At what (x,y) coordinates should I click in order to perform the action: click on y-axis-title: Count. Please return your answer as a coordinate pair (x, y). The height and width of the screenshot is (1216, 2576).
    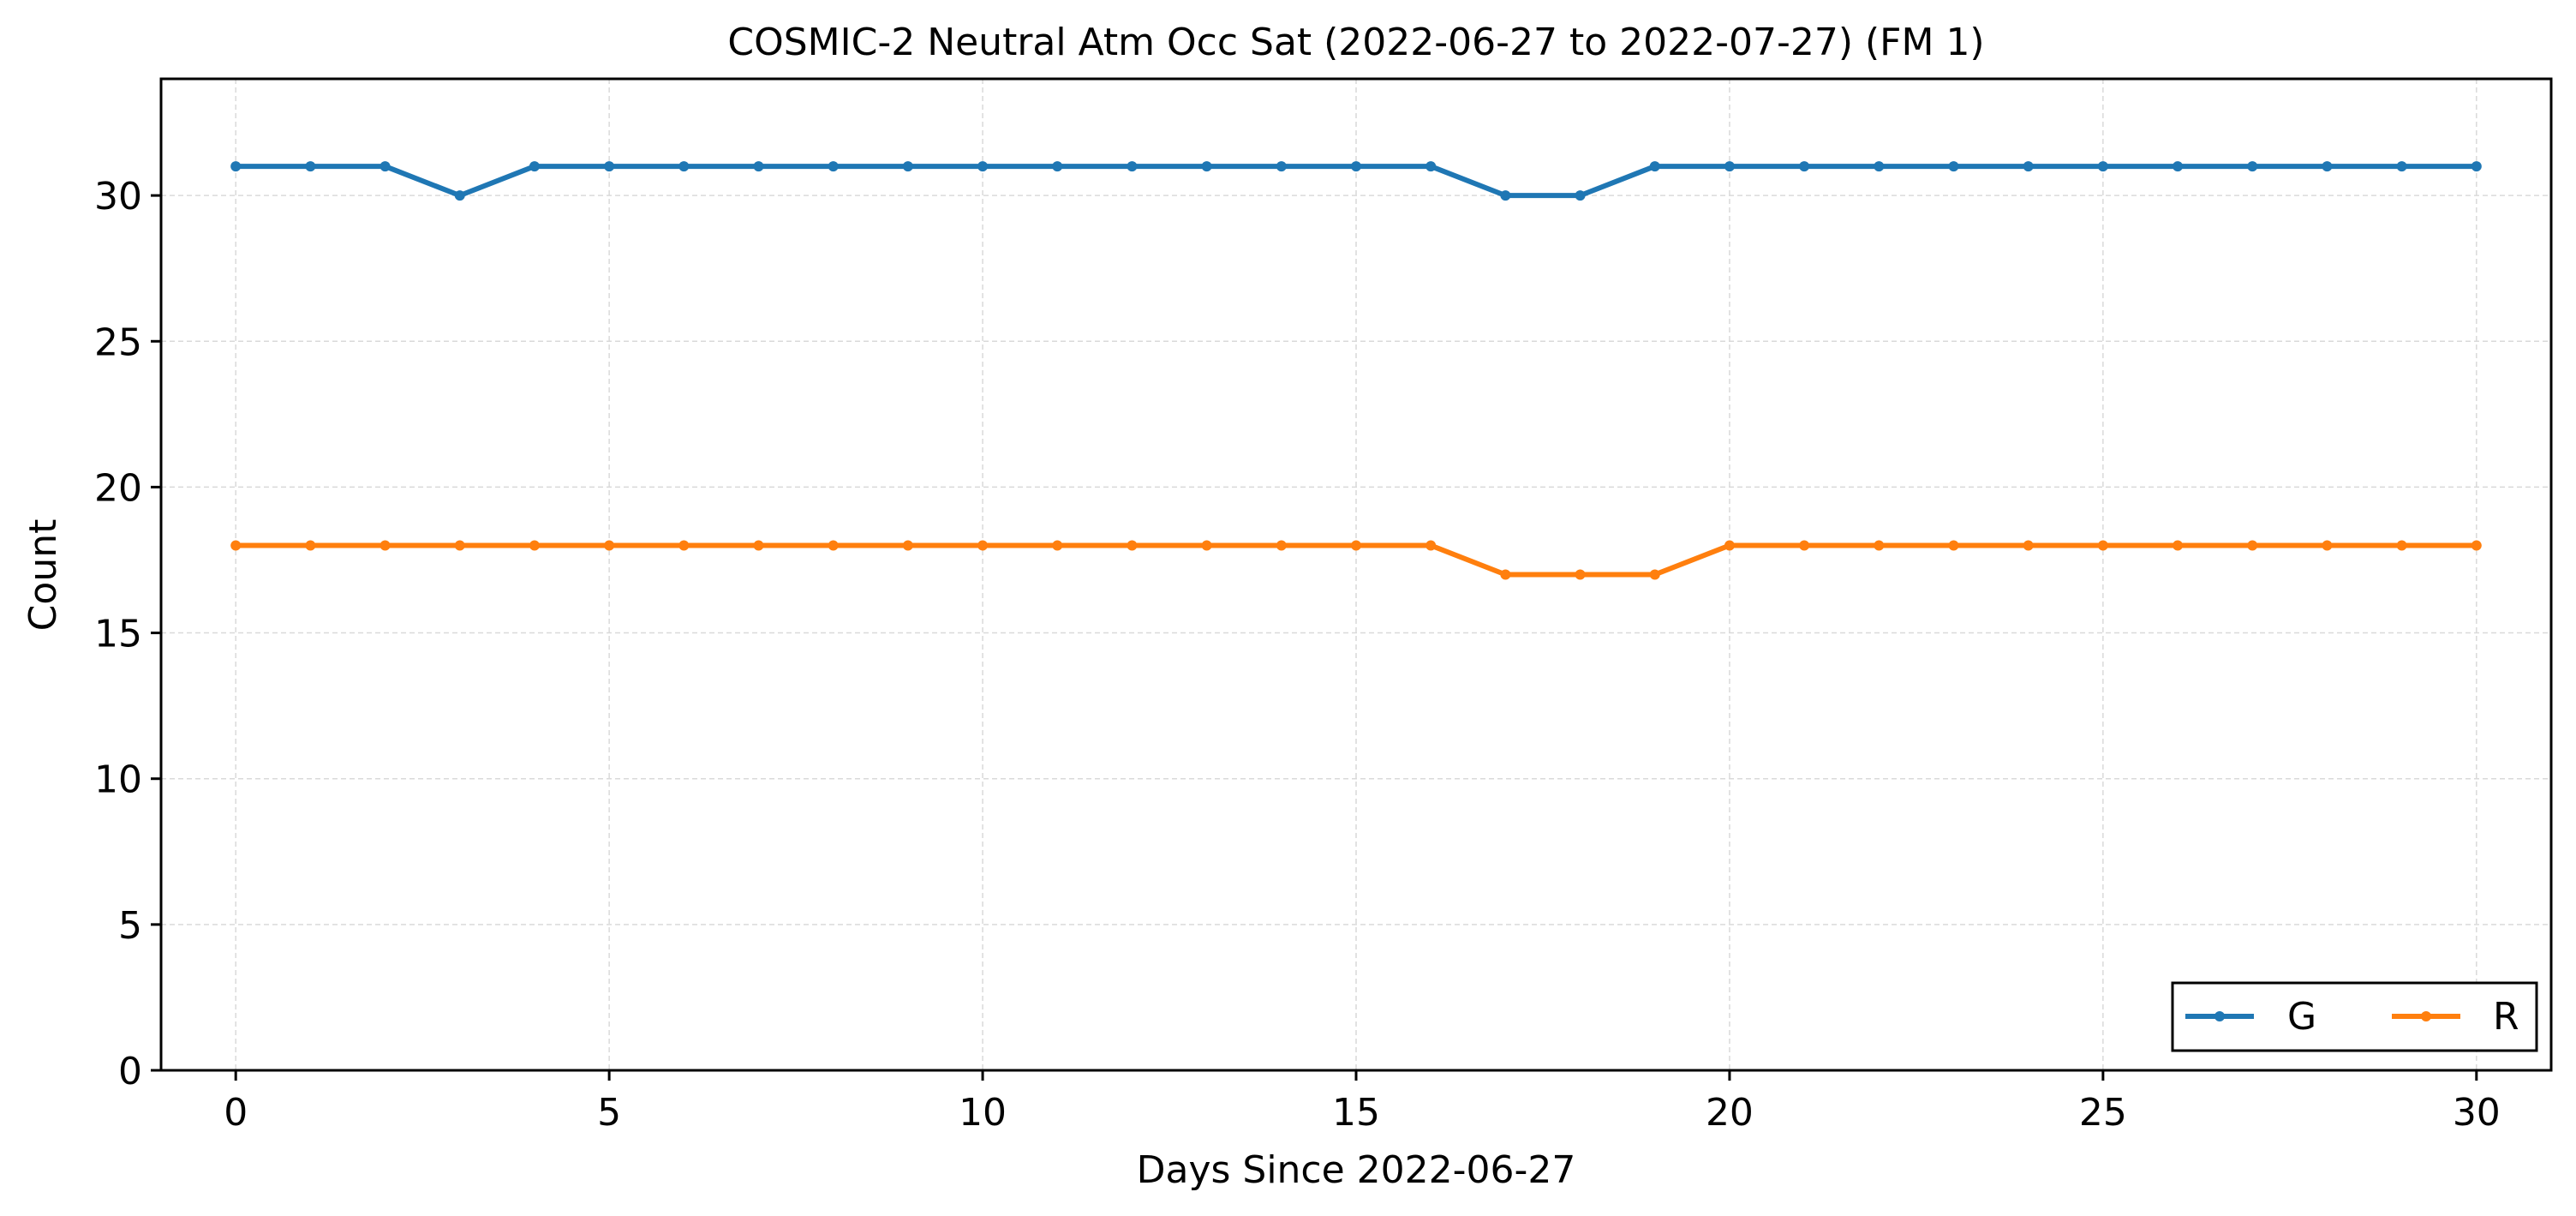
    Looking at the image, I should click on (43, 575).